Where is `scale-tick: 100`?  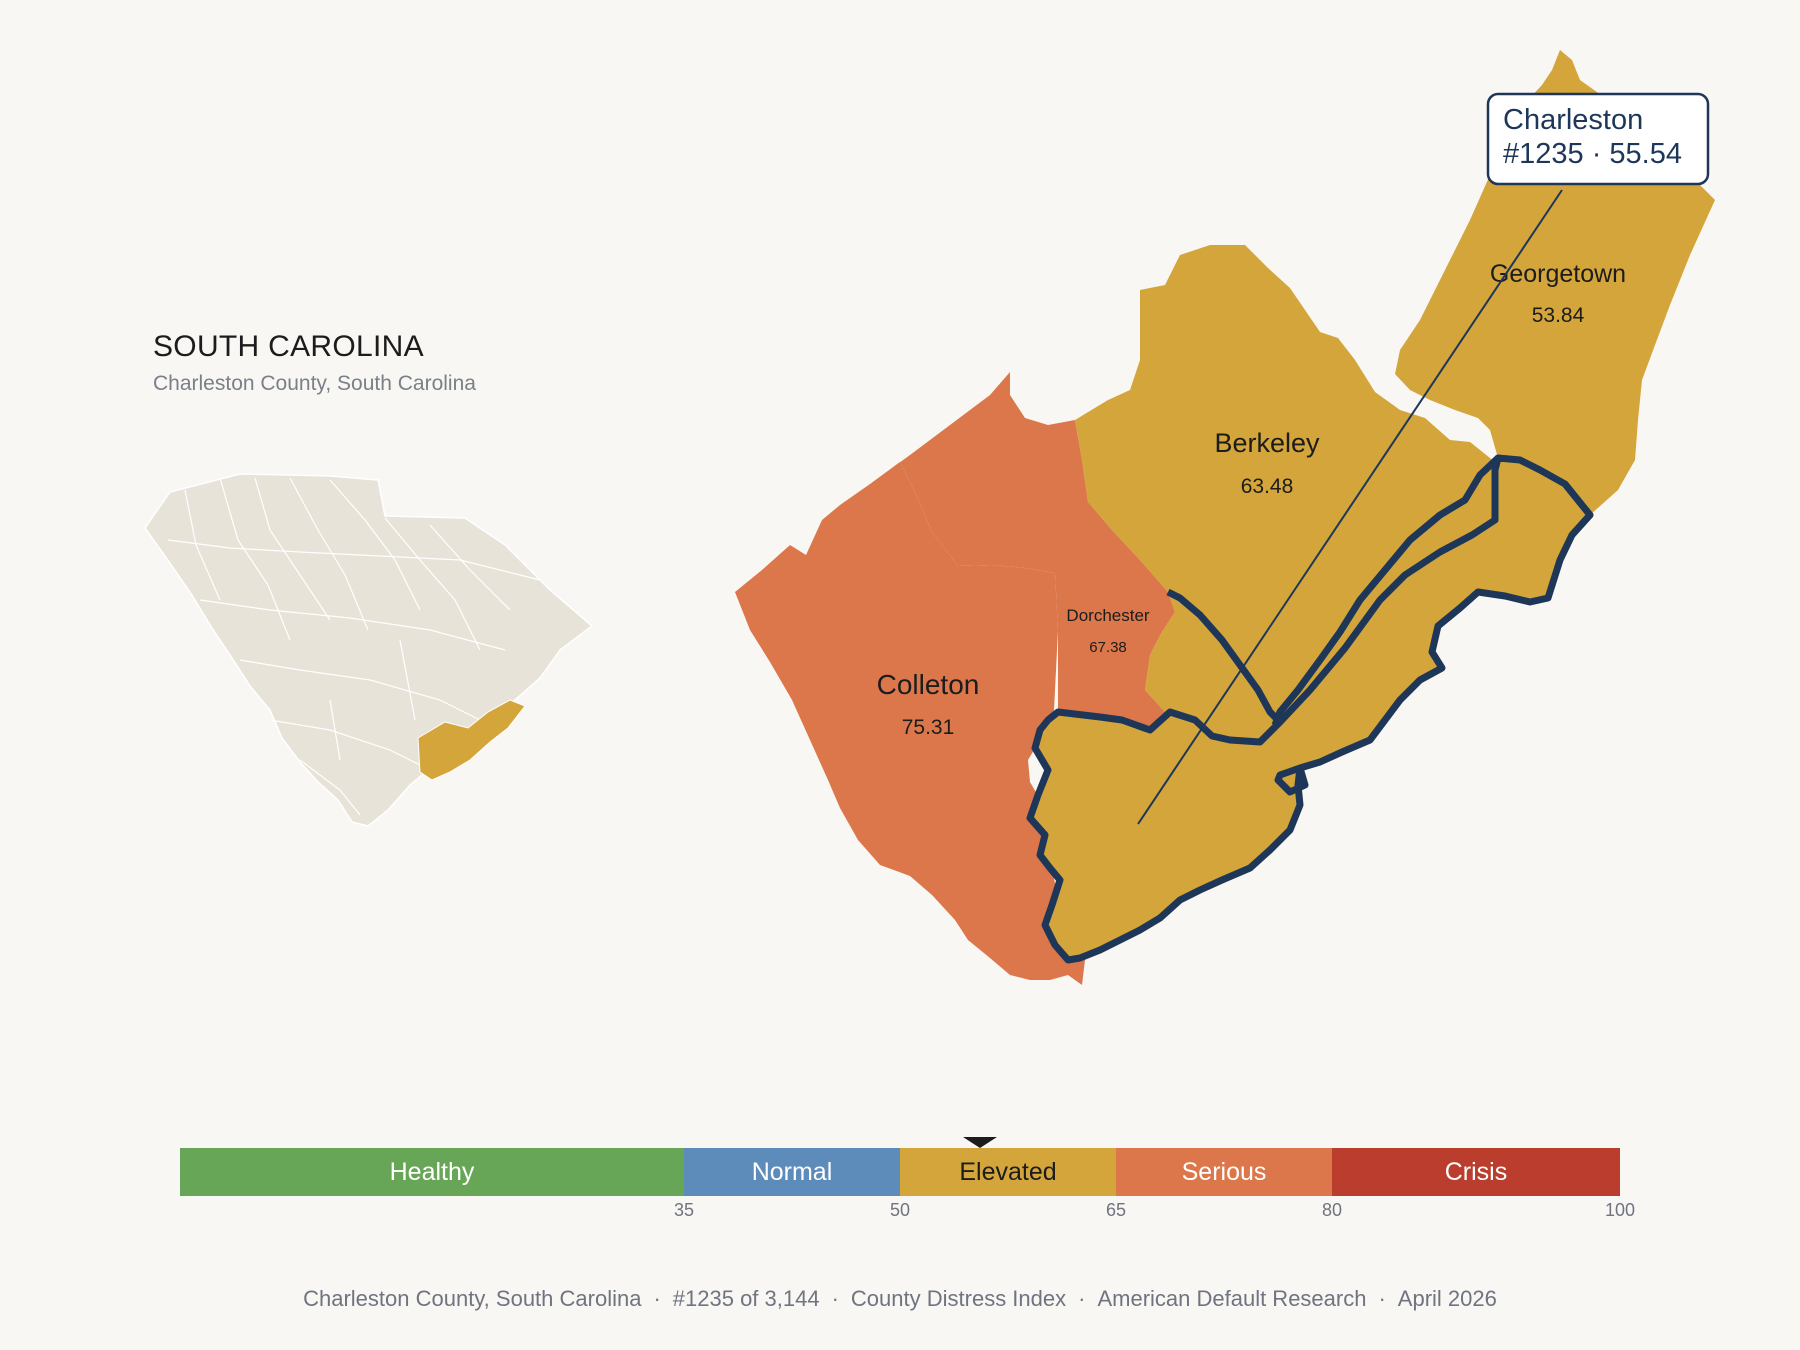 scale-tick: 100 is located at coordinates (1620, 1210).